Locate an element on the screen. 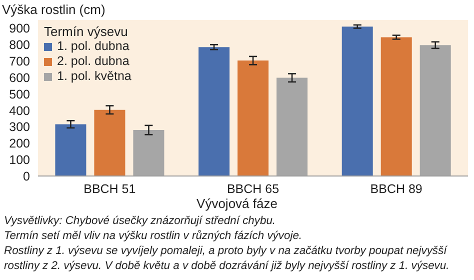 Image resolution: width=474 pixels, height=280 pixels. y-tick-label: 200 is located at coordinates (19, 143).